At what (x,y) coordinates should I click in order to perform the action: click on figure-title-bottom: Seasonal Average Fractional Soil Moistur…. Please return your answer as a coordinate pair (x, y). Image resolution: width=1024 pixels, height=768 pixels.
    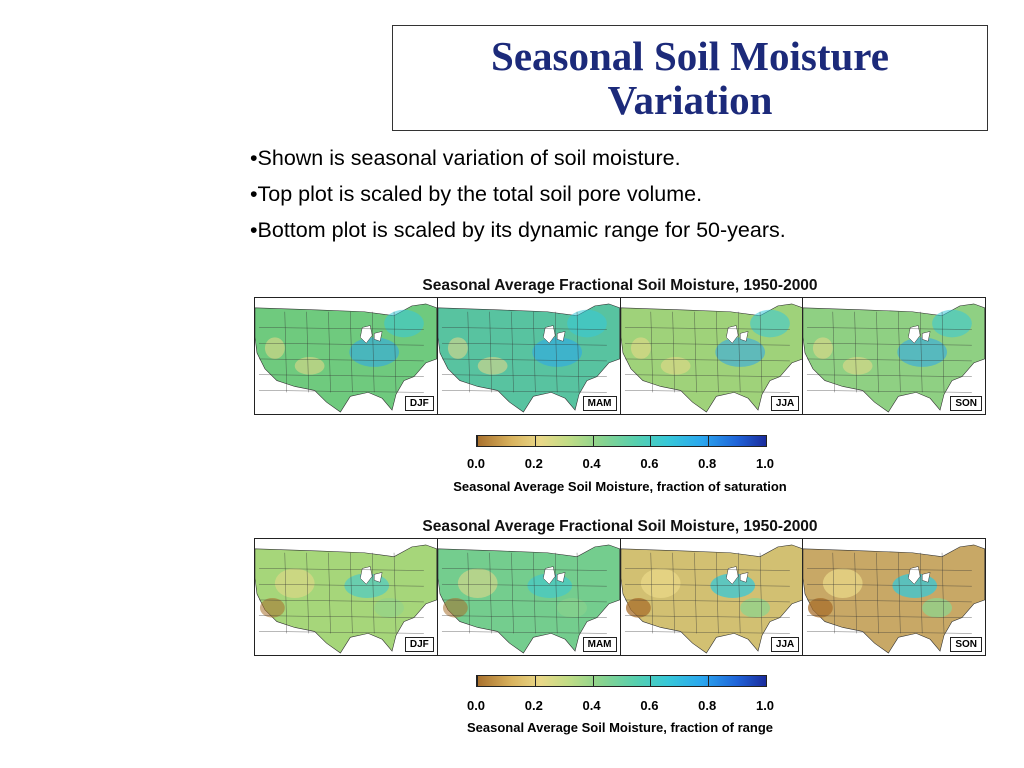
    Looking at the image, I should click on (620, 526).